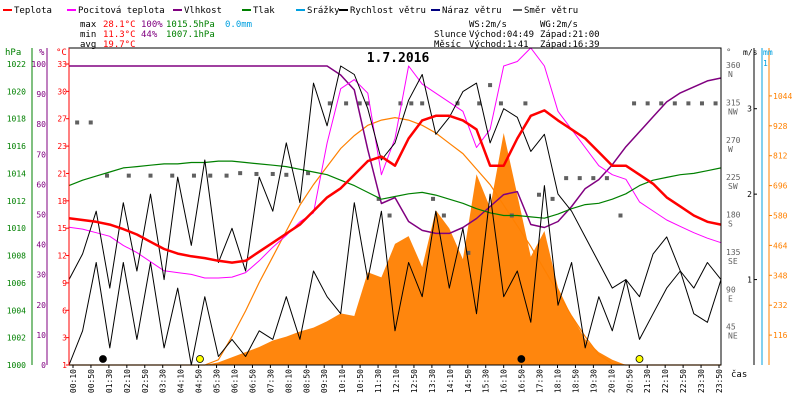 Image resolution: width=800 pixels, height=400 pixels. Describe the element at coordinates (733, 261) in the screenshot. I see `dir-name-label: SE` at that location.